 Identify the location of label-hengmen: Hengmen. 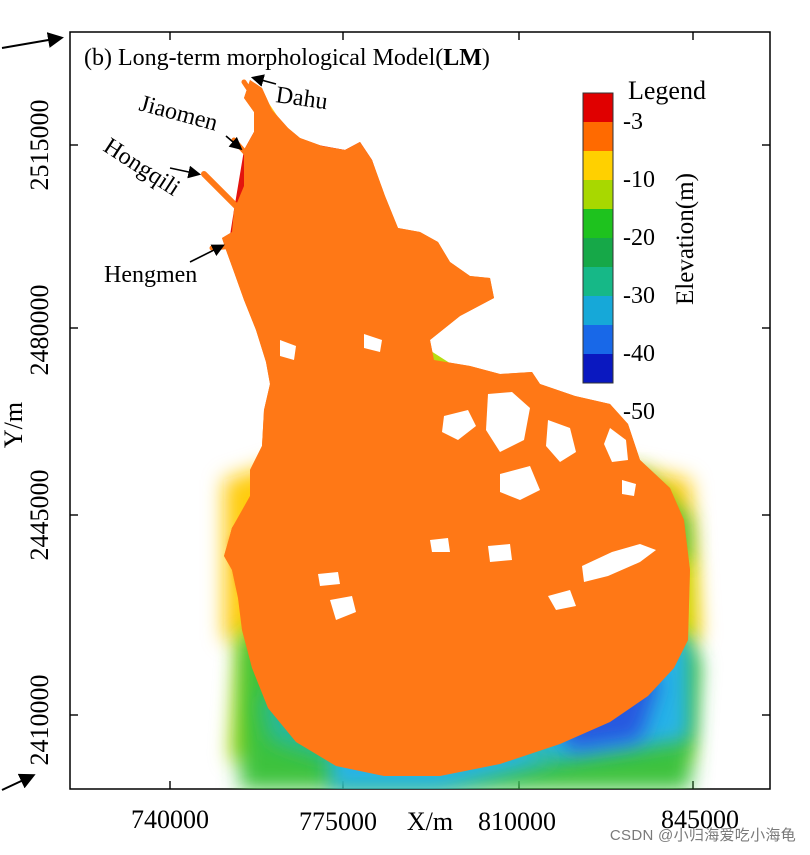
(150, 275).